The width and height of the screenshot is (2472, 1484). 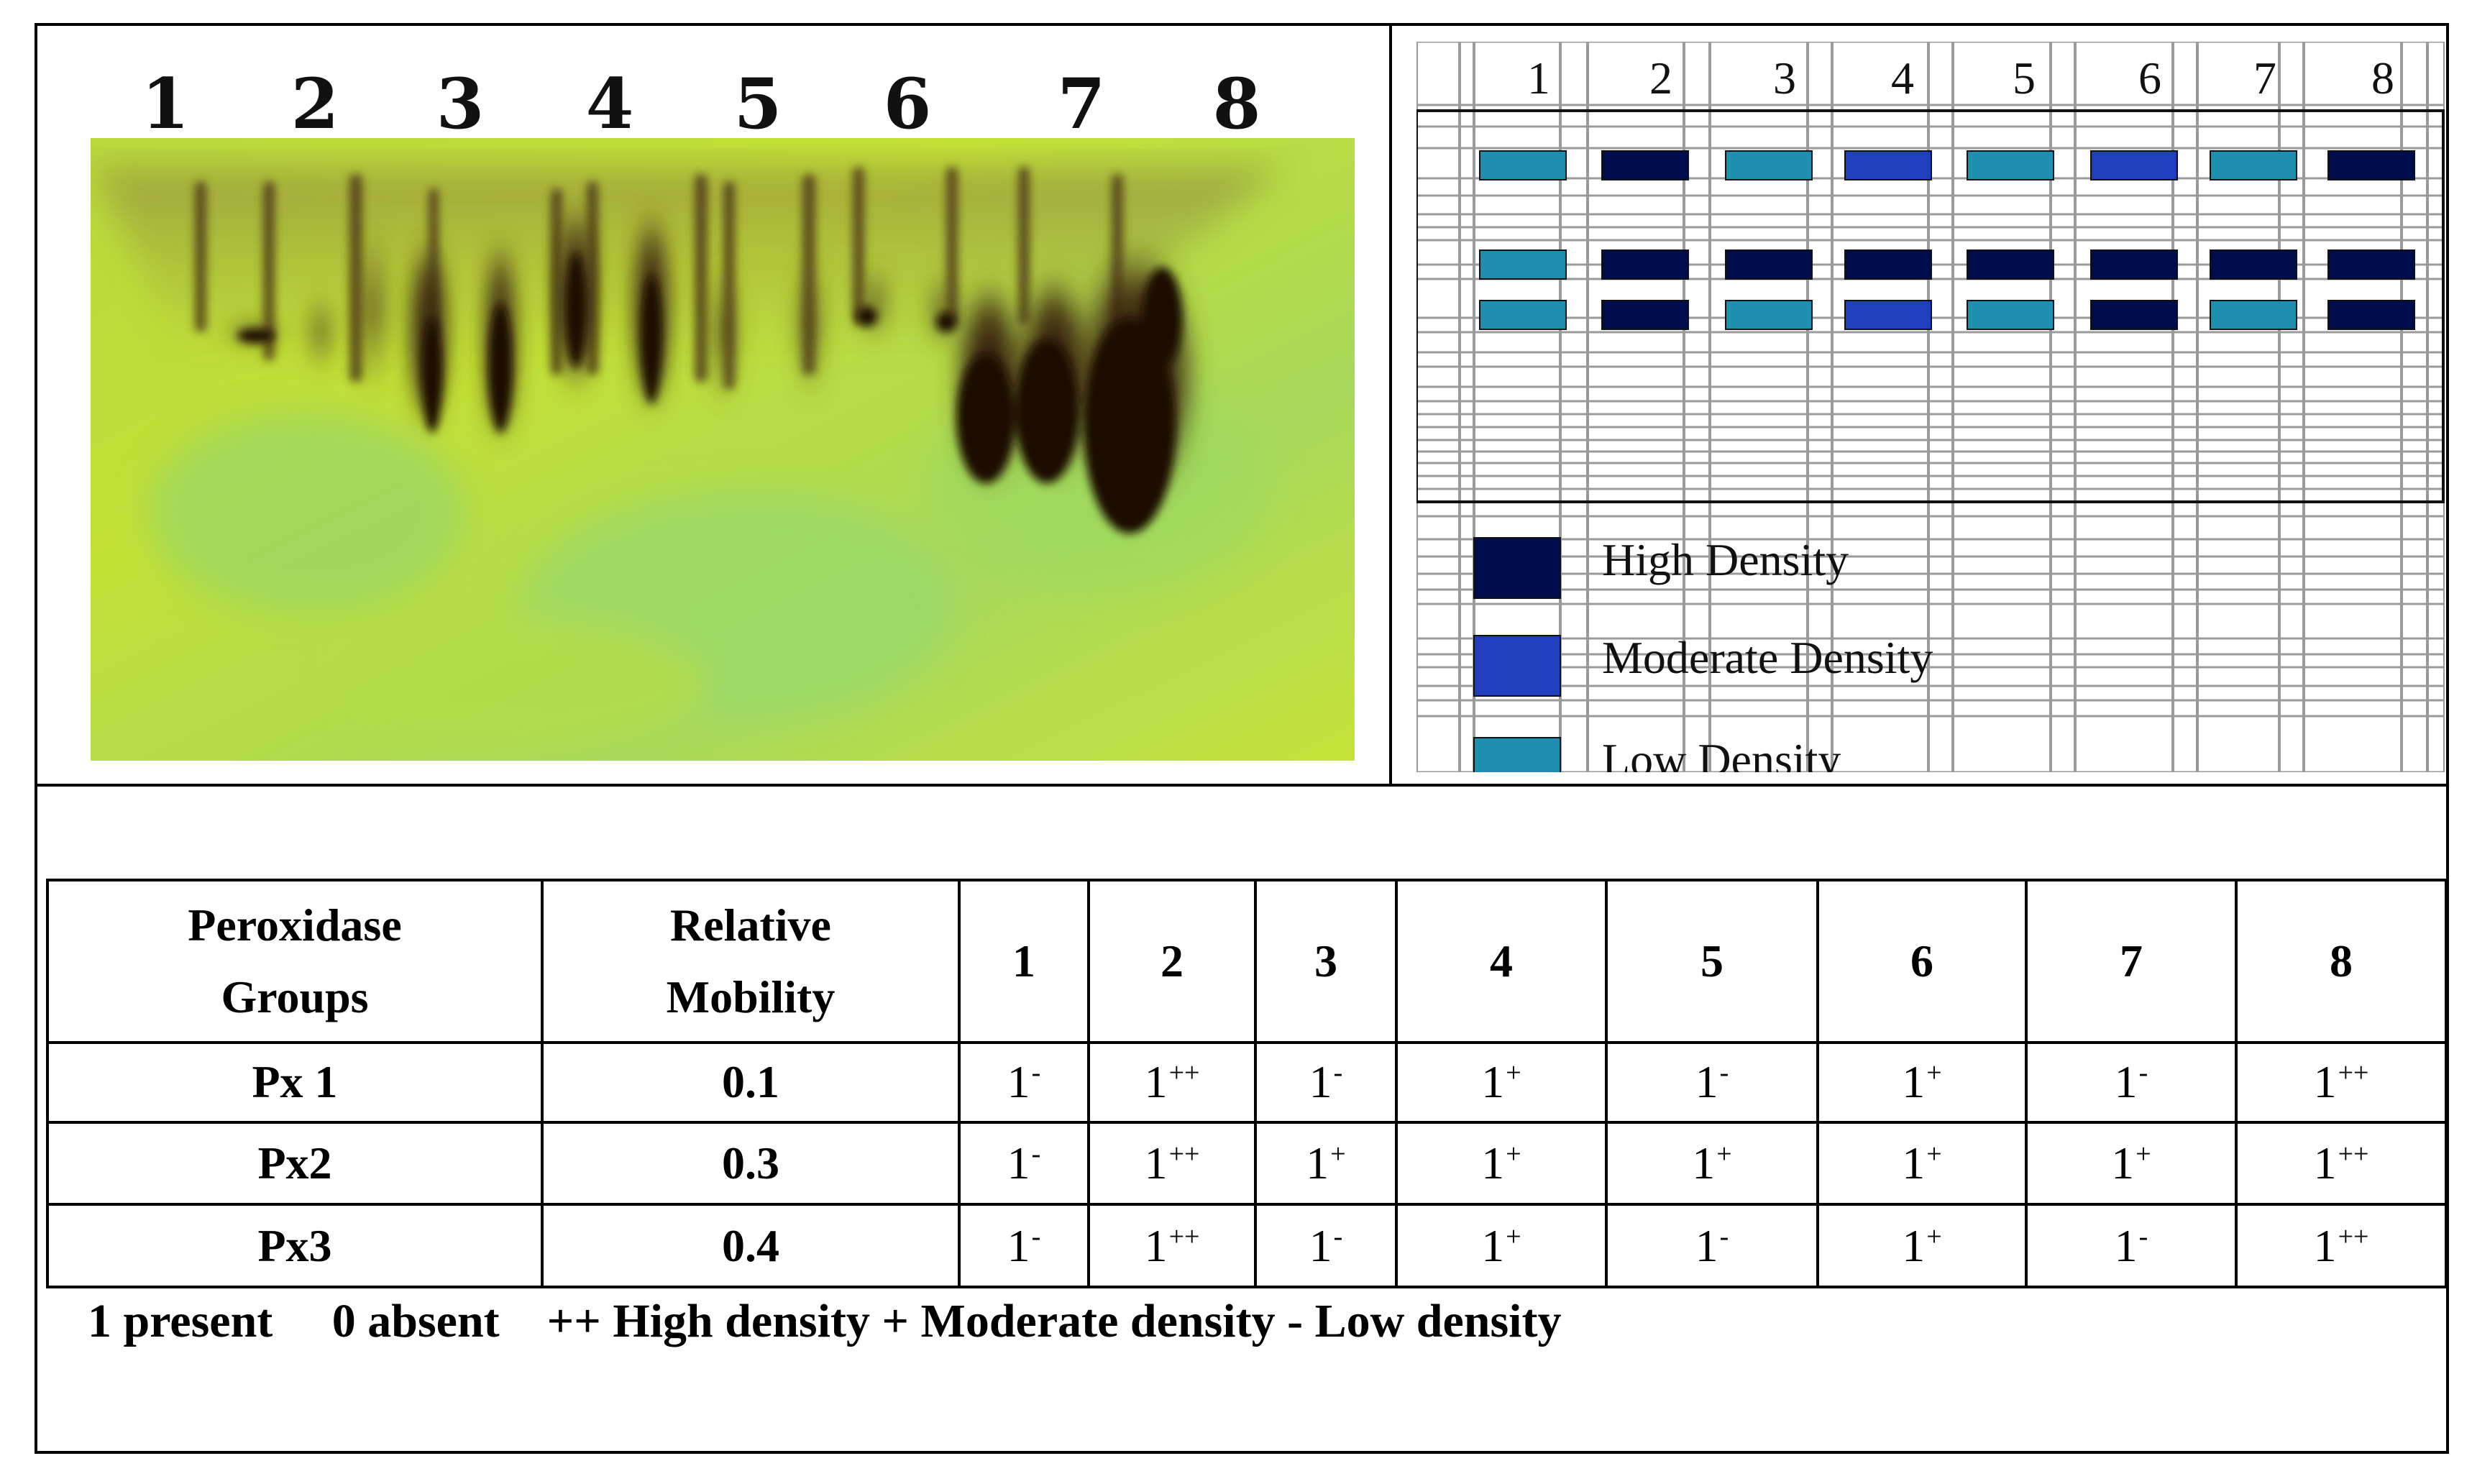 What do you see at coordinates (314, 104) in the screenshot?
I see `gel-lane-label: 2` at bounding box center [314, 104].